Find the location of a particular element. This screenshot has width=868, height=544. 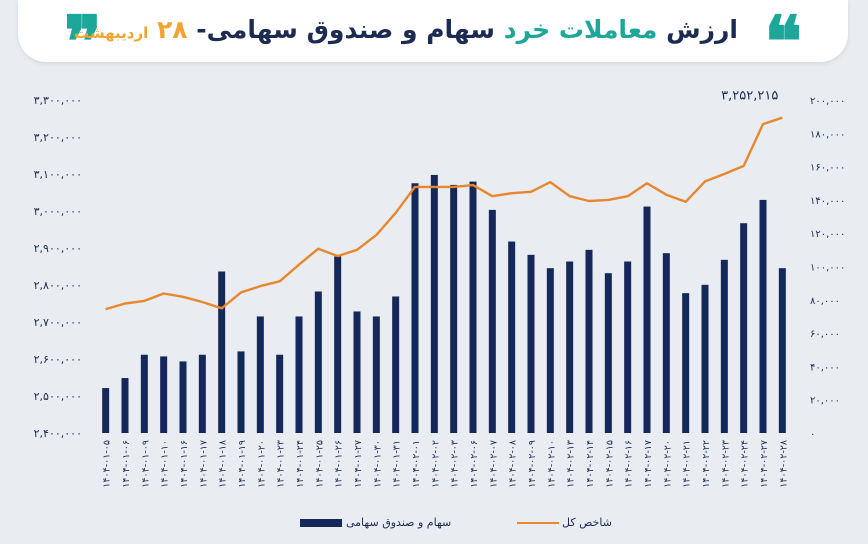

left-axis-tick: ۳,۰۰۰,۰۰۰ is located at coordinates (58, 211).